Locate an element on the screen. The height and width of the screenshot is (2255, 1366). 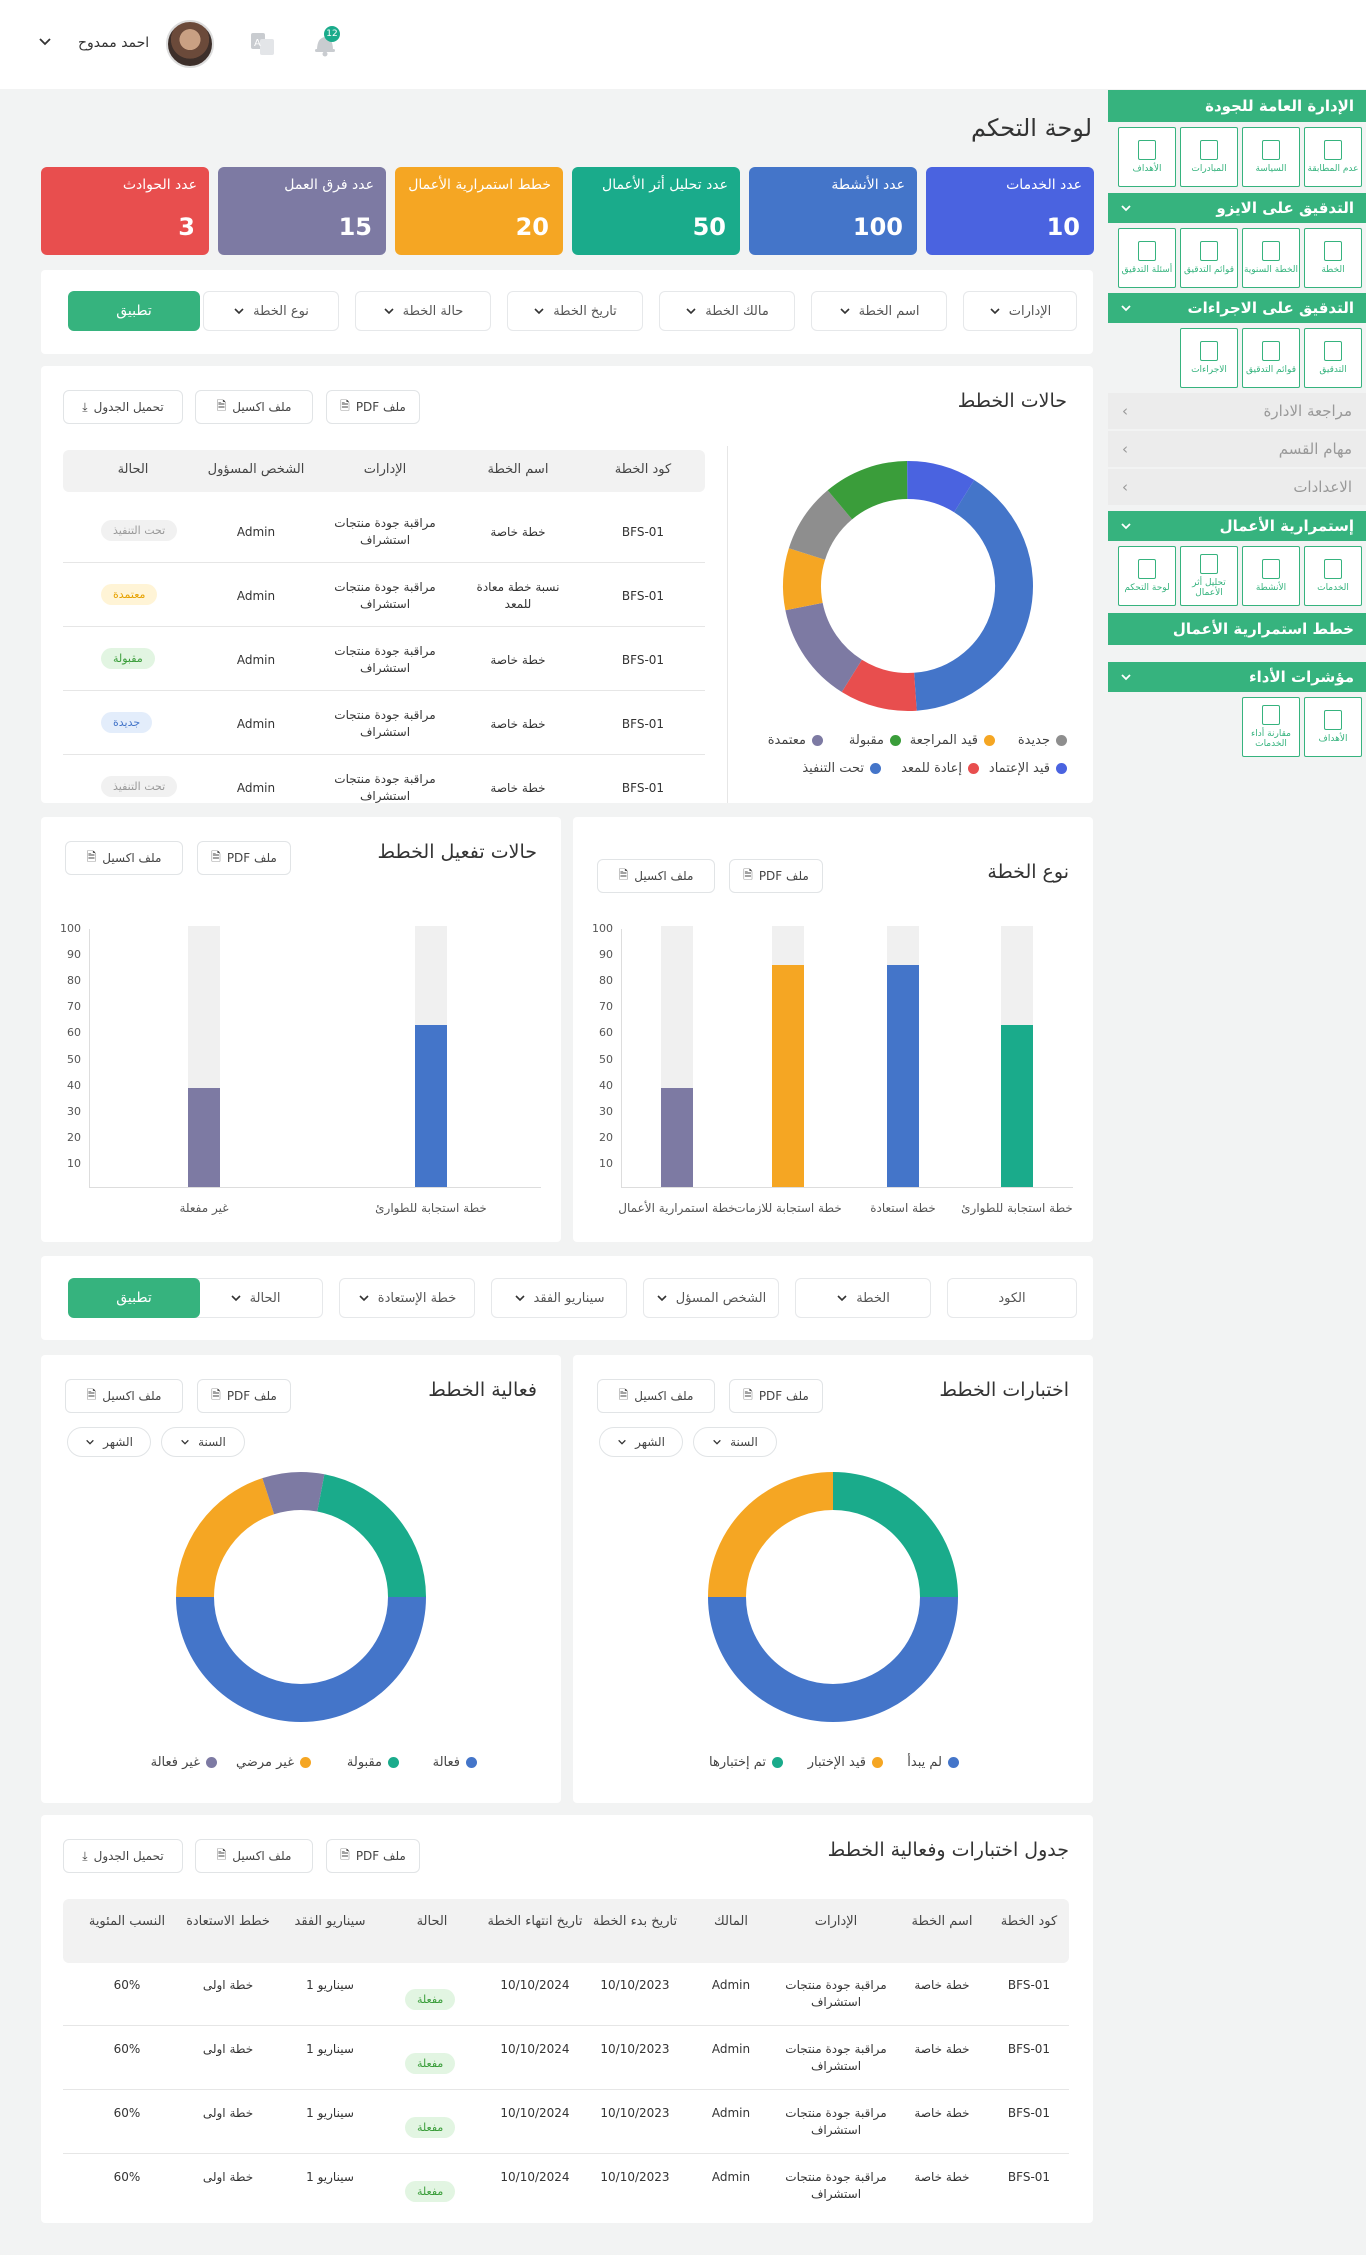
file-excel-icon: 🗎 is located at coordinates (91, 856).